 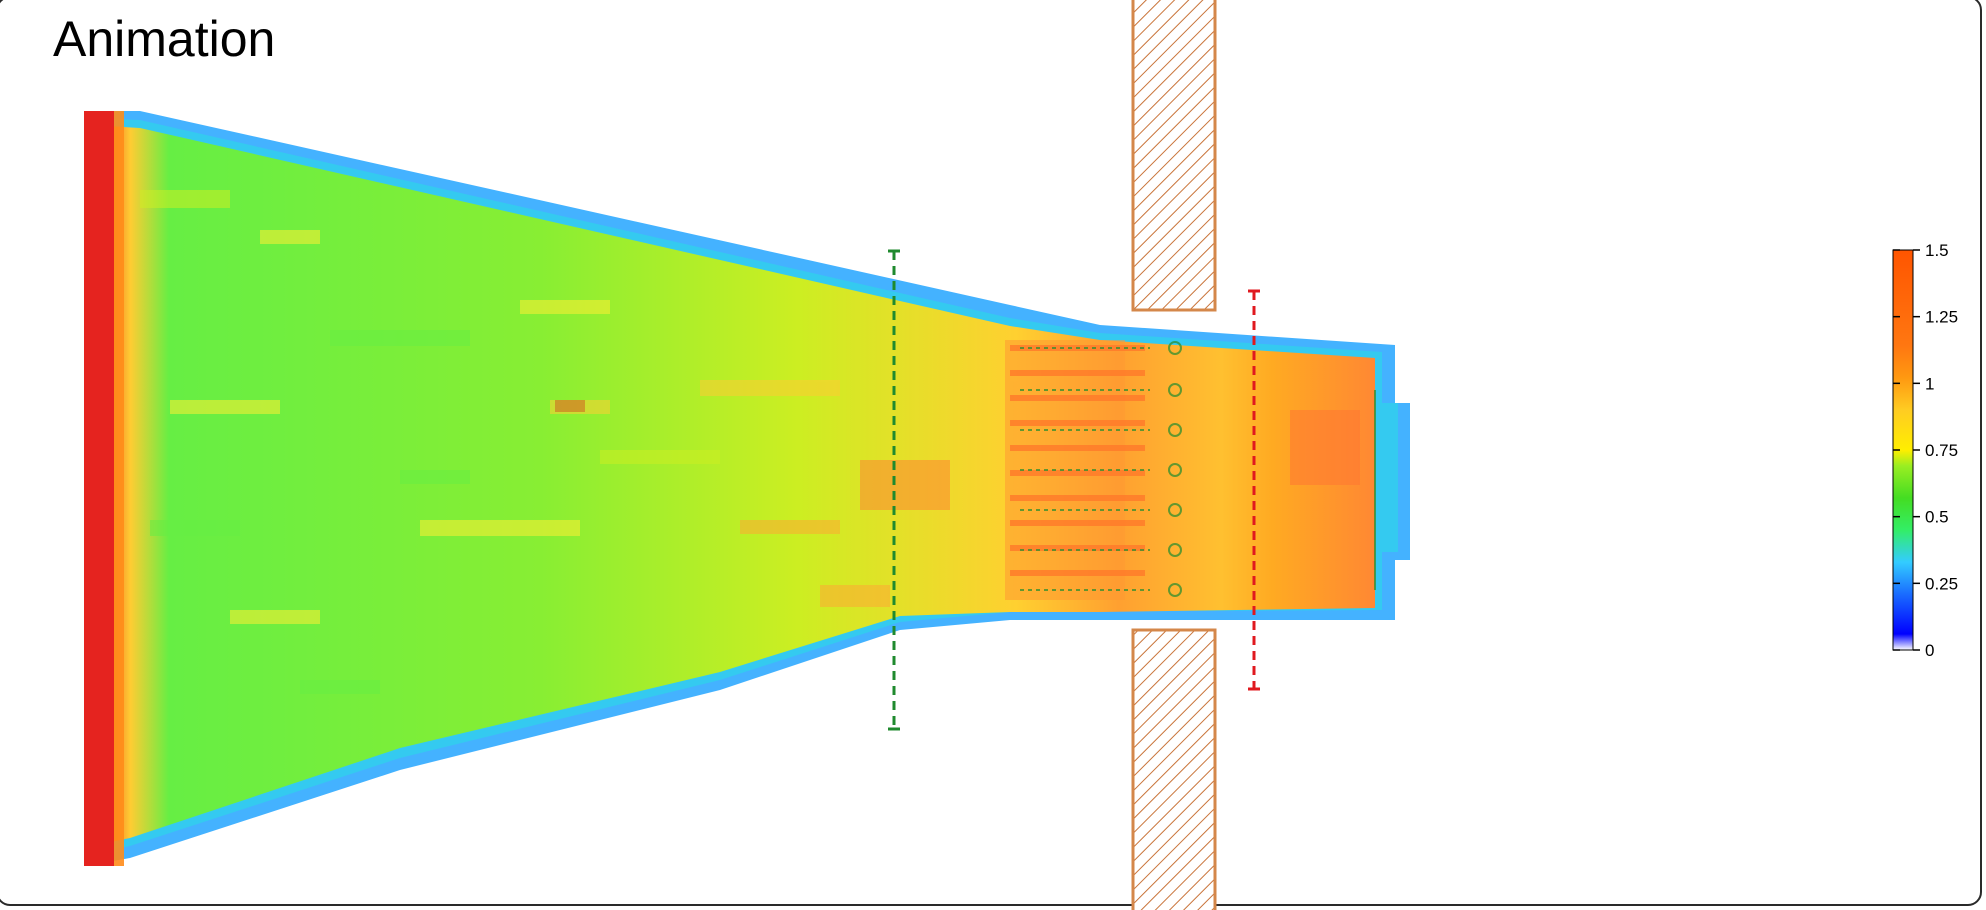 I want to click on colorbar-ticks: 1.5 1.25 1 0.75 0.5 0.25 0, so click(x=1925, y=450).